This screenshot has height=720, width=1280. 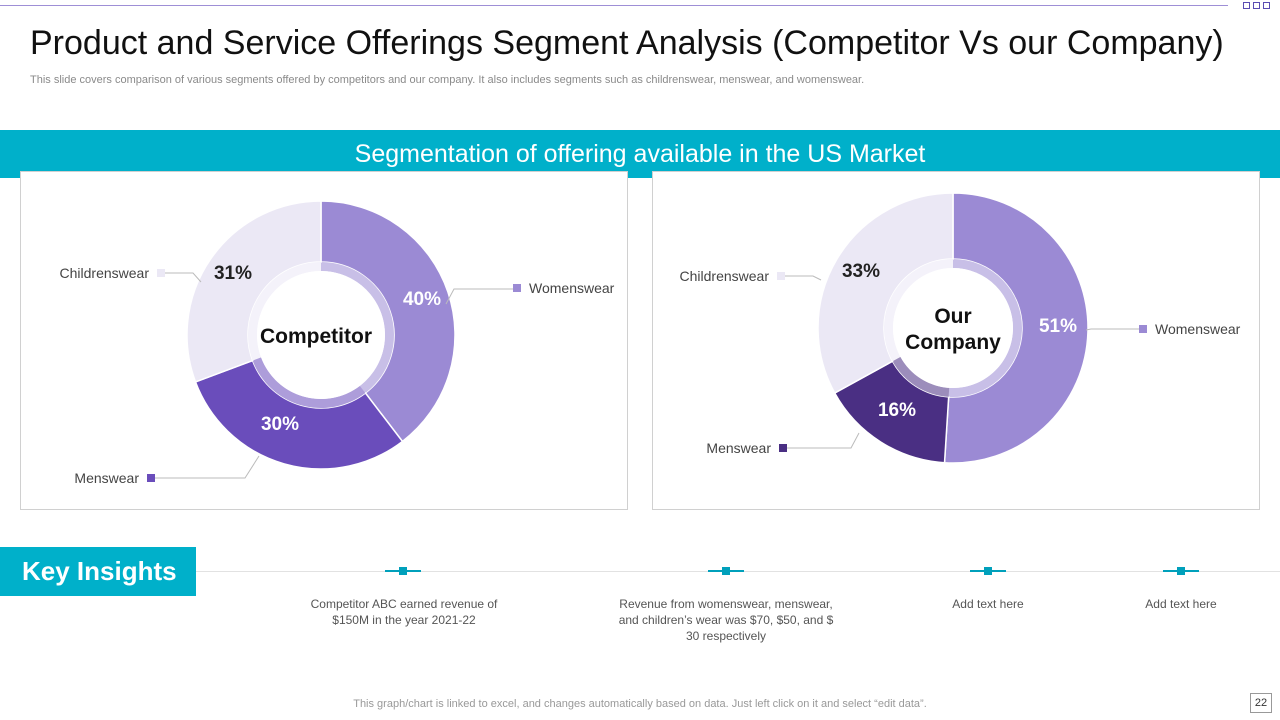 I want to click on center-label: Competitor, so click(x=316, y=336).